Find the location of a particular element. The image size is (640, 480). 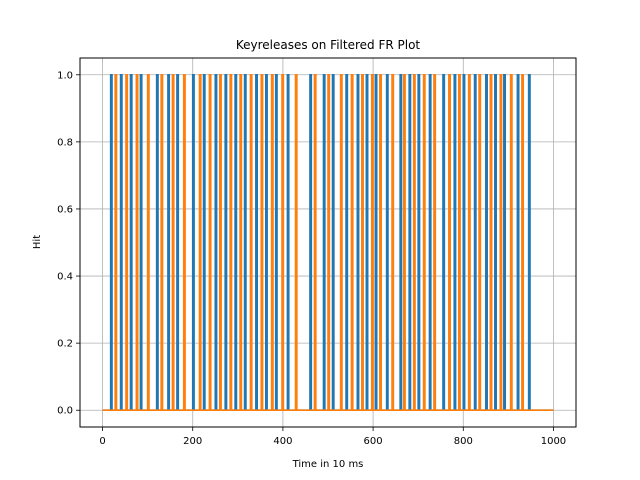

y-tick-label: 0.0 is located at coordinates (65, 411).